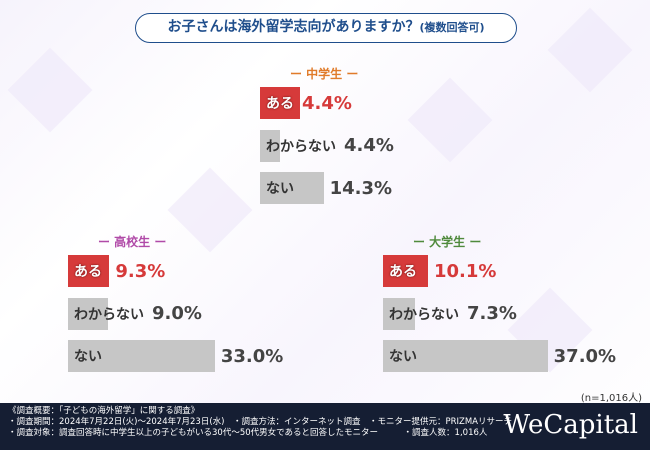  What do you see at coordinates (465, 271) in the screenshot?
I see `bar-value-label: 10.1%` at bounding box center [465, 271].